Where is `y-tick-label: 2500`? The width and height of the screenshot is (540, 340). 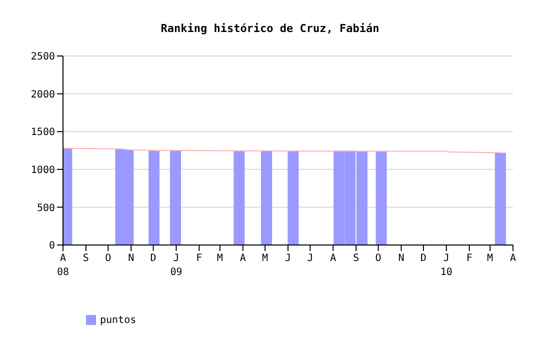
y-tick-label: 2500 is located at coordinates (42, 57).